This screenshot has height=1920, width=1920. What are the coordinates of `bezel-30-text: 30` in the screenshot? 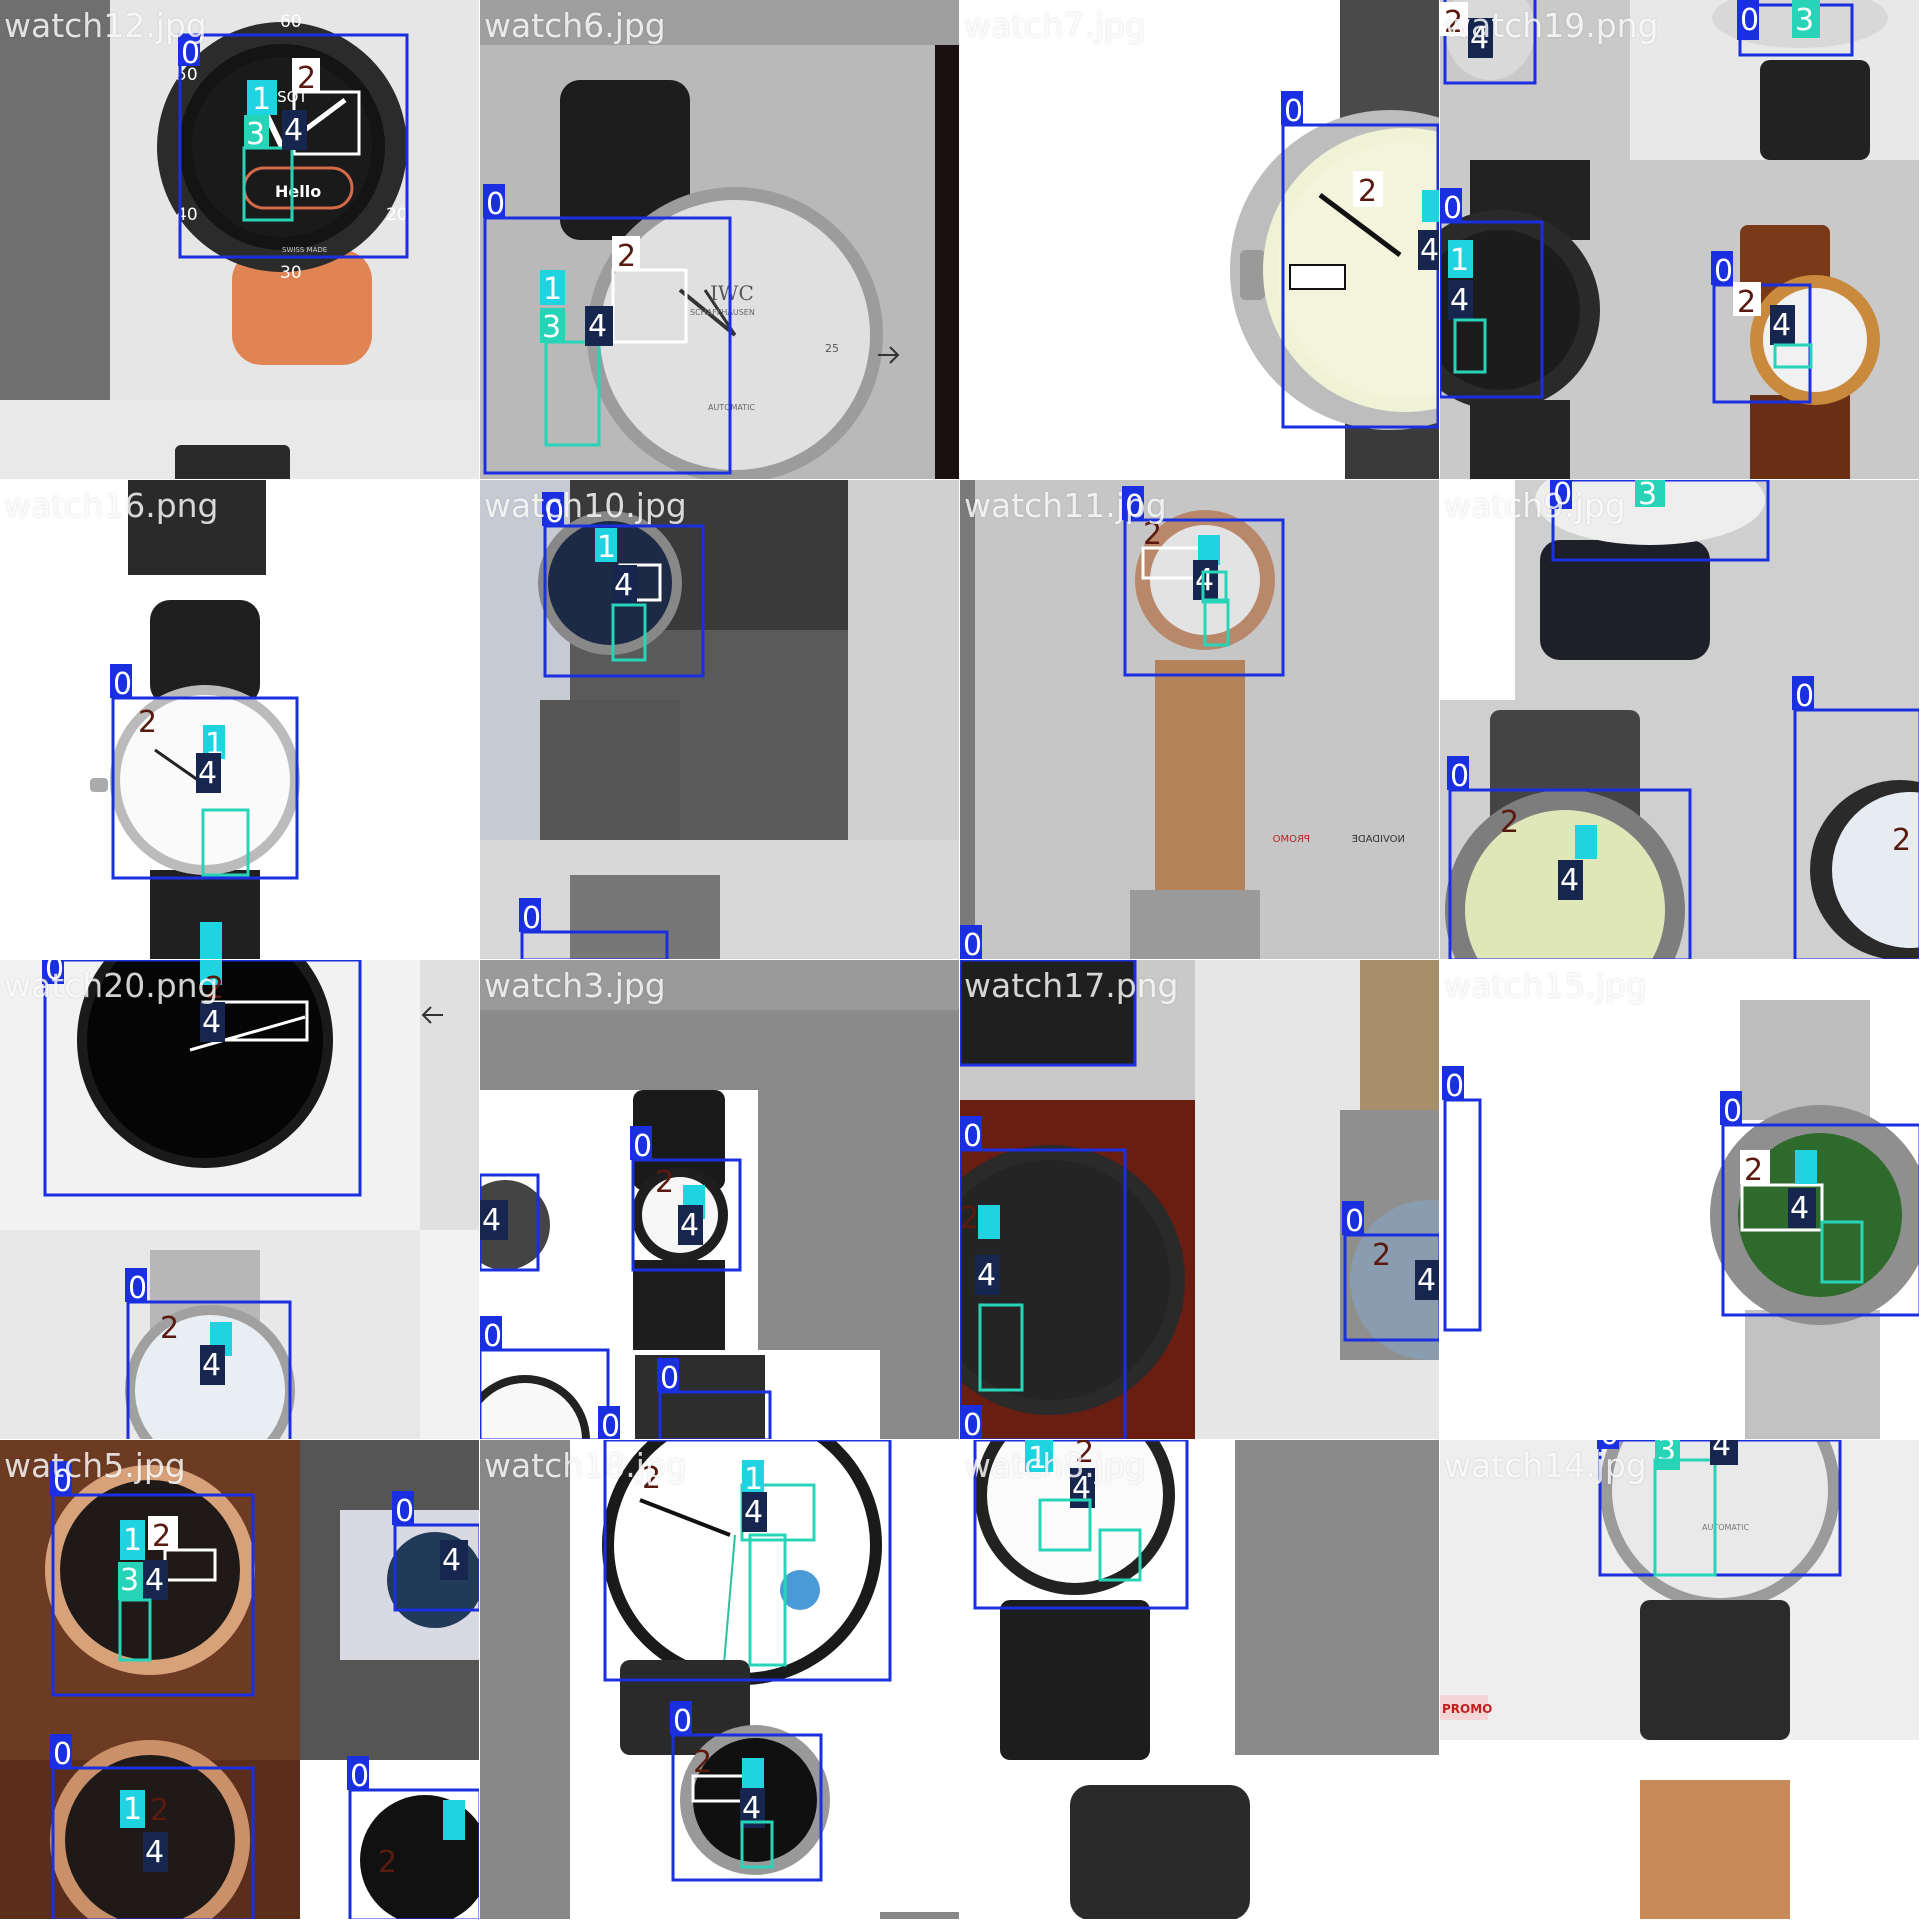 It's located at (291, 273).